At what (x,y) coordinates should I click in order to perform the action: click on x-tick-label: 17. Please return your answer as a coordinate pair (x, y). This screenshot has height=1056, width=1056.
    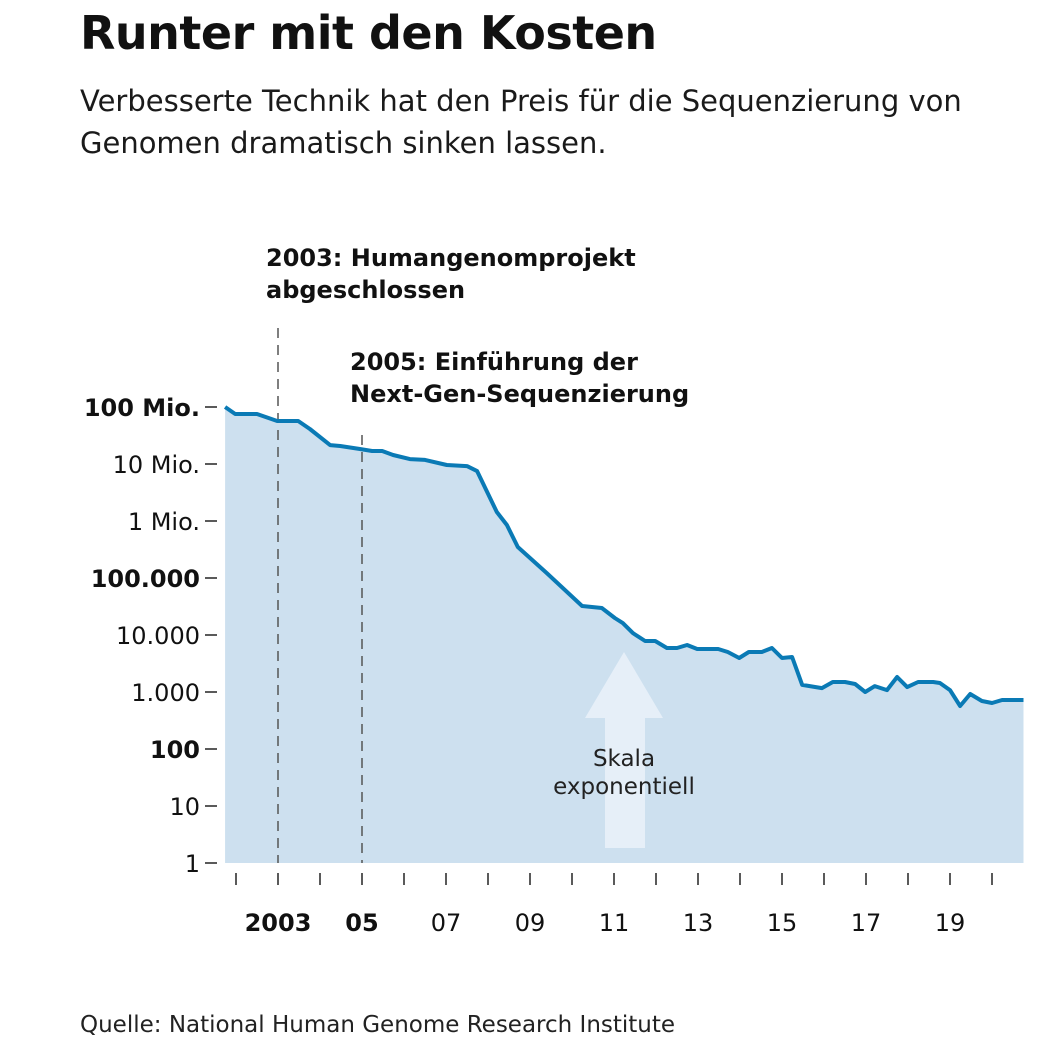
    Looking at the image, I should click on (866, 923).